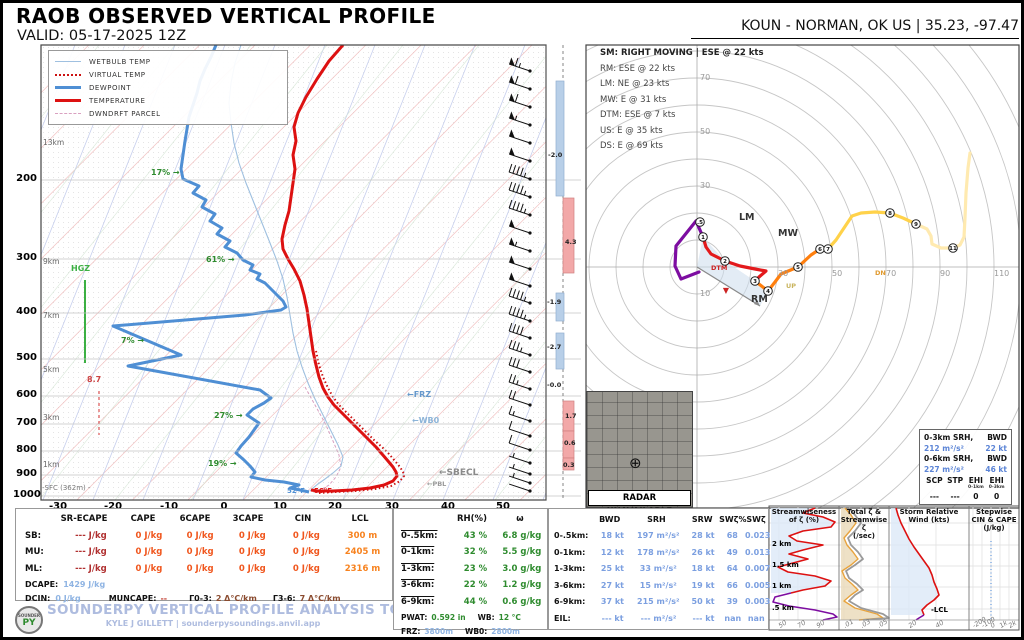 The width and height of the screenshot is (1024, 640). I want to click on kinematics-value: 33 m²/s², so click(658, 569).